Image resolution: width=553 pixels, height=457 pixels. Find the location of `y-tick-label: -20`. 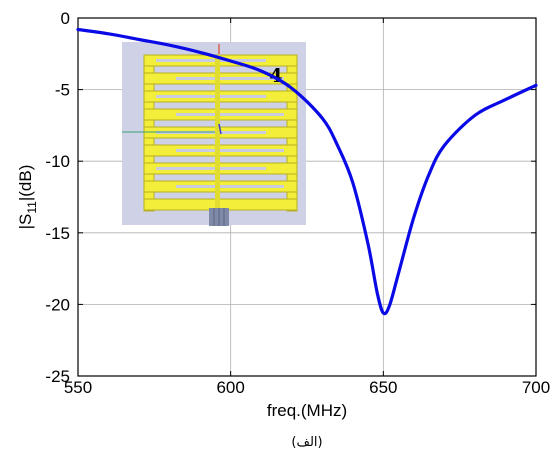

y-tick-label: -20 is located at coordinates (57, 304).